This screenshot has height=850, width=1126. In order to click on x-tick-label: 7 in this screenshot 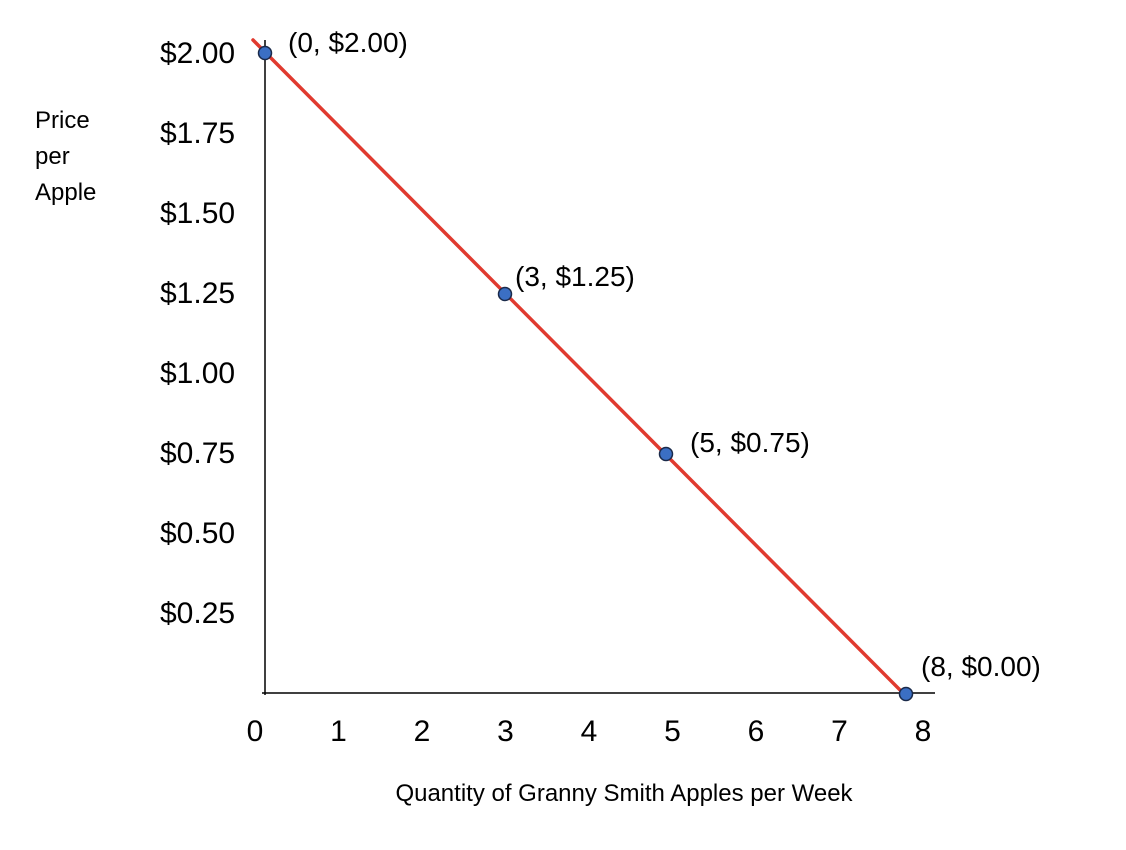, I will do `click(839, 731)`.